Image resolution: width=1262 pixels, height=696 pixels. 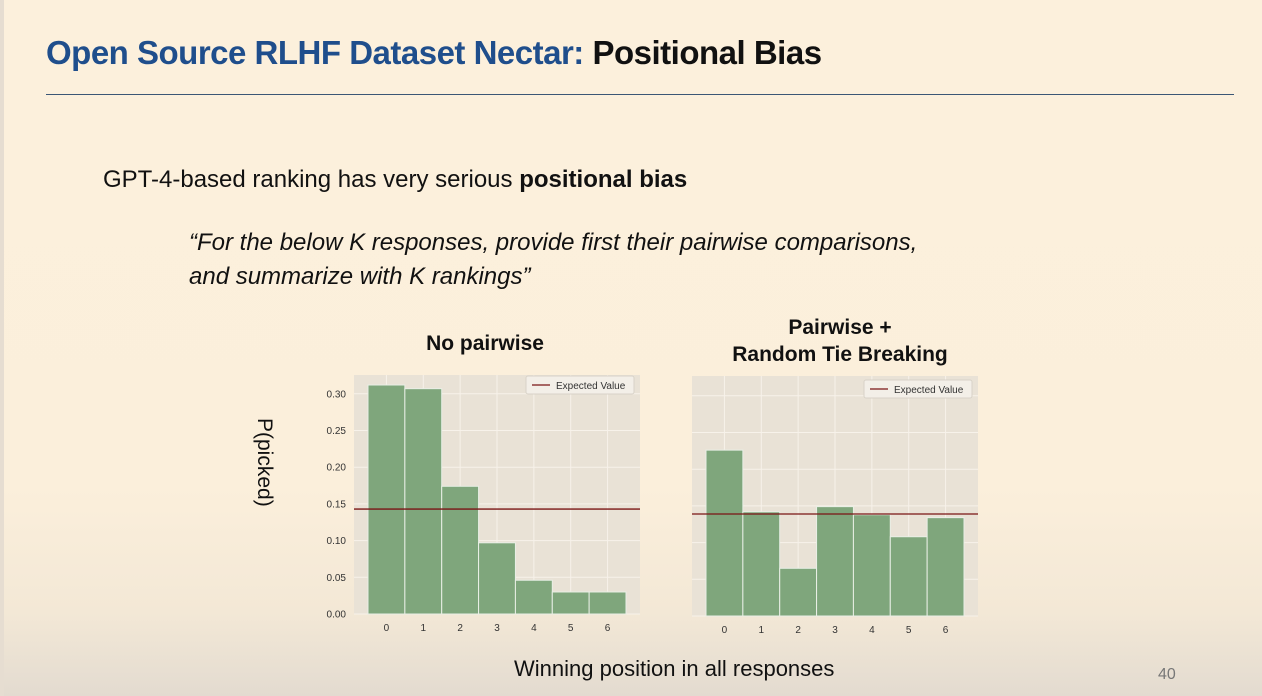 What do you see at coordinates (311, 179) in the screenshot?
I see `subtitle-text: GPT-4-based ranking has very serious` at bounding box center [311, 179].